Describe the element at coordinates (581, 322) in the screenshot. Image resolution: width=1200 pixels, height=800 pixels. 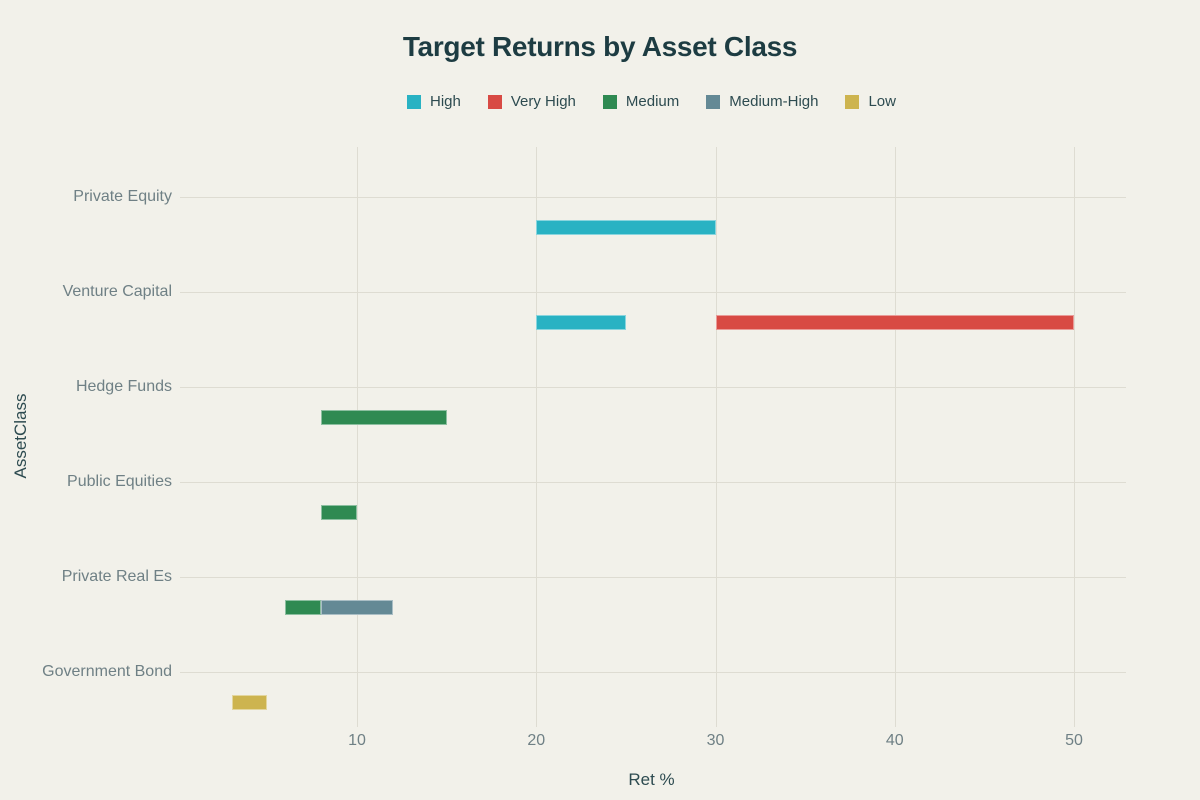
I see `bar-segment-venture-capital-high` at that location.